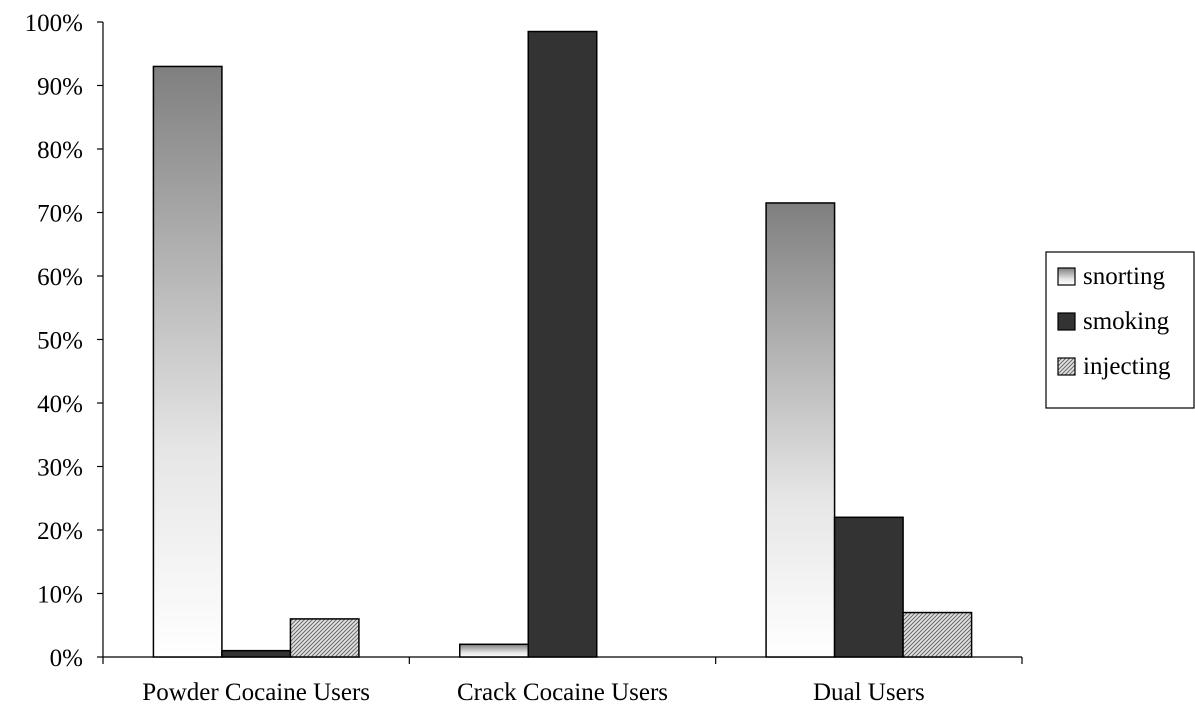 The width and height of the screenshot is (1195, 718). I want to click on y-tick-label: 100%, so click(54, 23).